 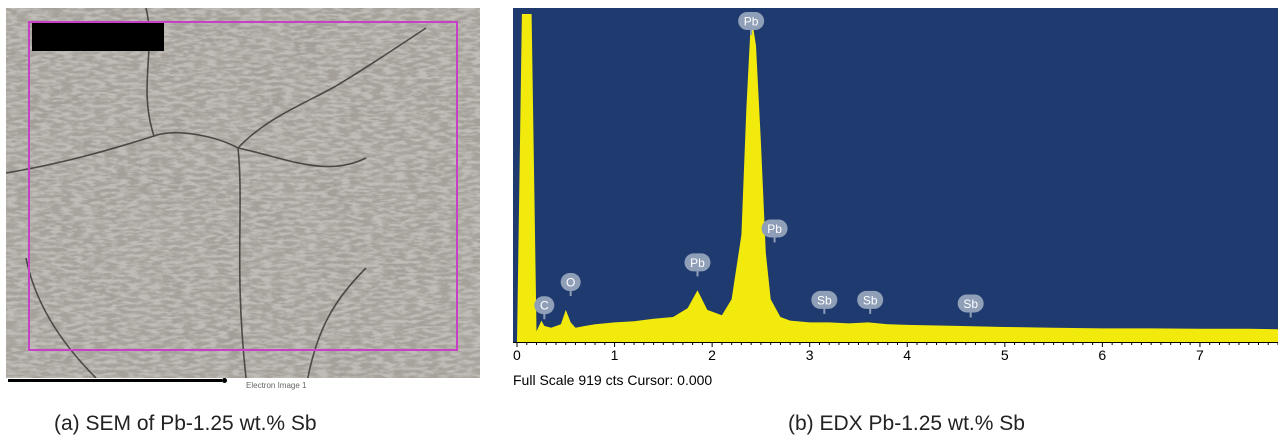 I want to click on peak-label: C, so click(x=544, y=308).